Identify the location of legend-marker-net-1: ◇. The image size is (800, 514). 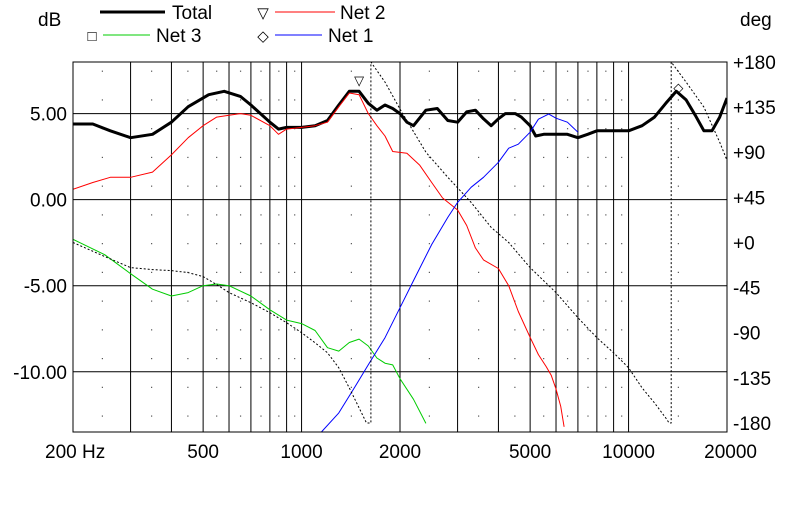
(263, 36).